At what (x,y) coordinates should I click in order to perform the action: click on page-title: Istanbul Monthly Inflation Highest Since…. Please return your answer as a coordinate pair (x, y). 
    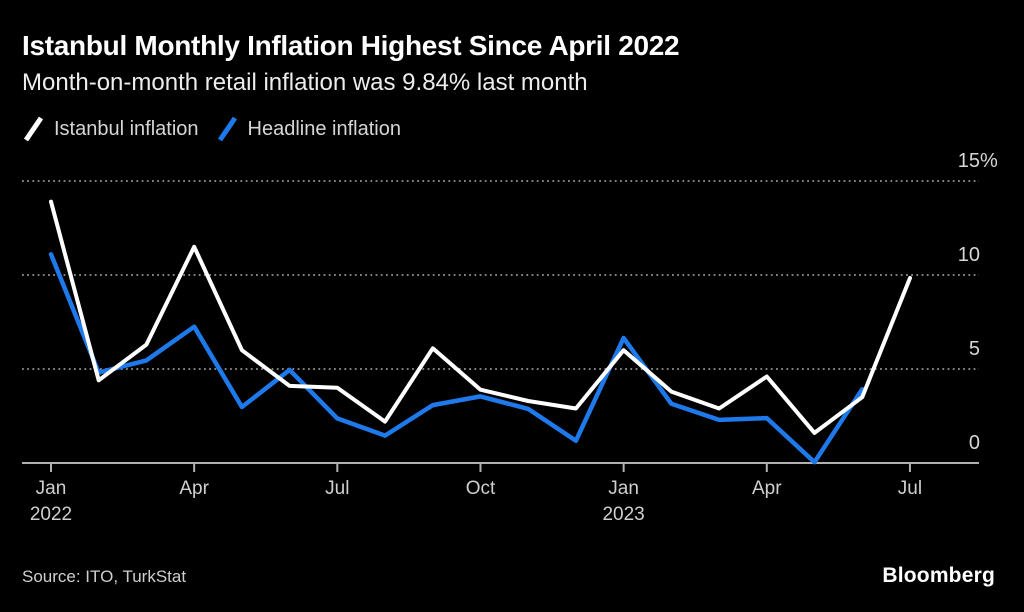
    Looking at the image, I should click on (351, 45).